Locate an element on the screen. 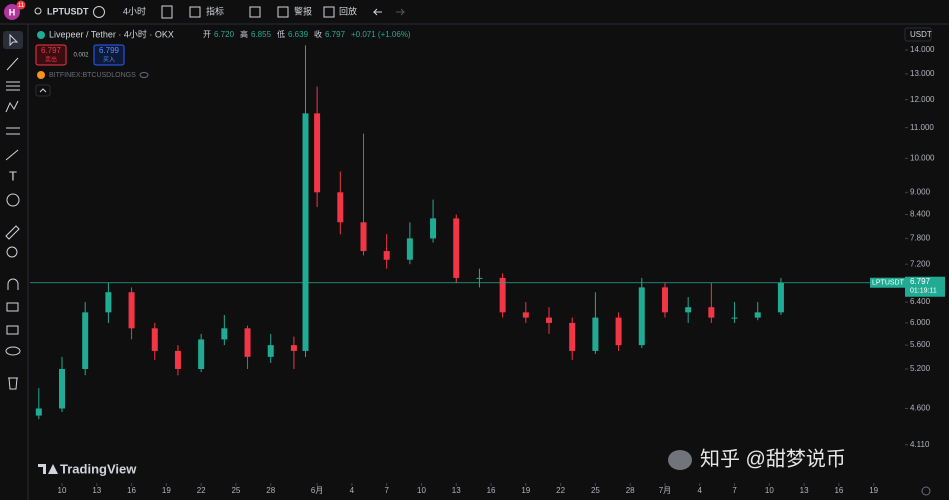  currency-box is located at coordinates (918, 34).